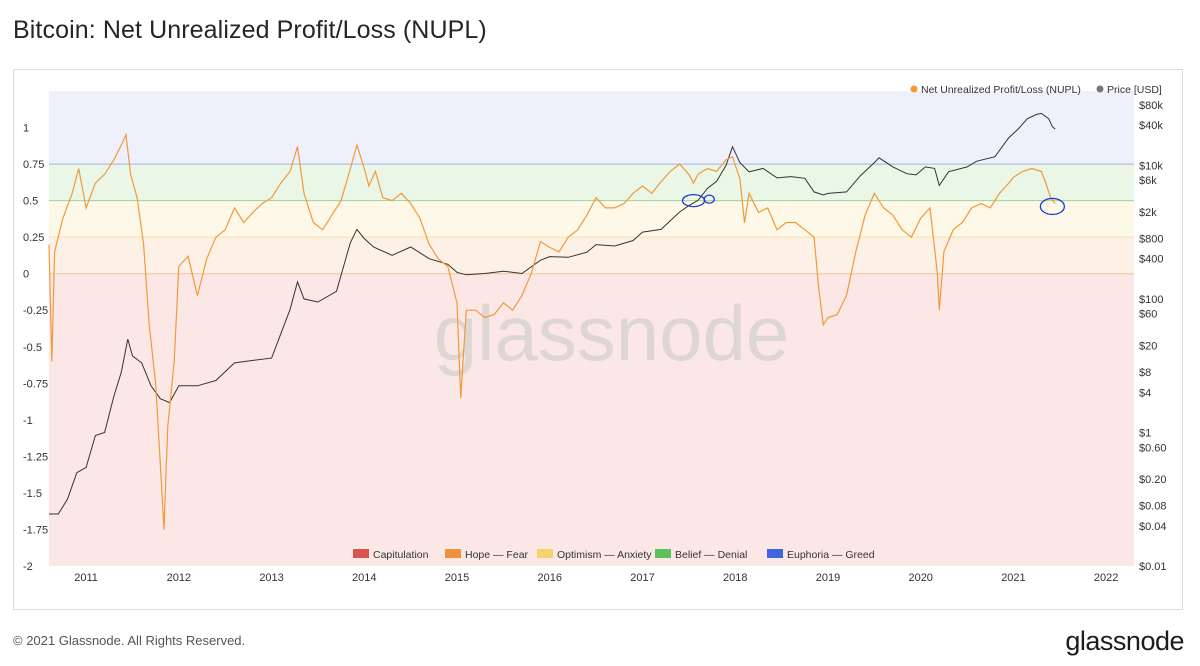 The width and height of the screenshot is (1200, 666). What do you see at coordinates (1148, 213) in the screenshot?
I see `y-right-tick: $2k` at bounding box center [1148, 213].